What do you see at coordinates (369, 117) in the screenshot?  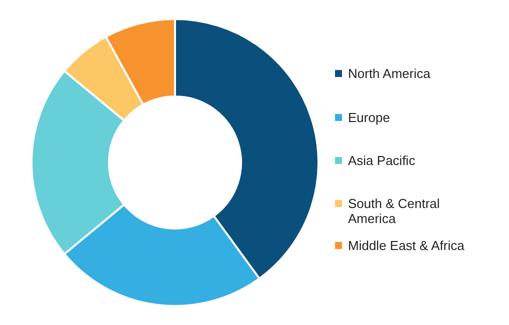 I see `legend-label: Europe` at bounding box center [369, 117].